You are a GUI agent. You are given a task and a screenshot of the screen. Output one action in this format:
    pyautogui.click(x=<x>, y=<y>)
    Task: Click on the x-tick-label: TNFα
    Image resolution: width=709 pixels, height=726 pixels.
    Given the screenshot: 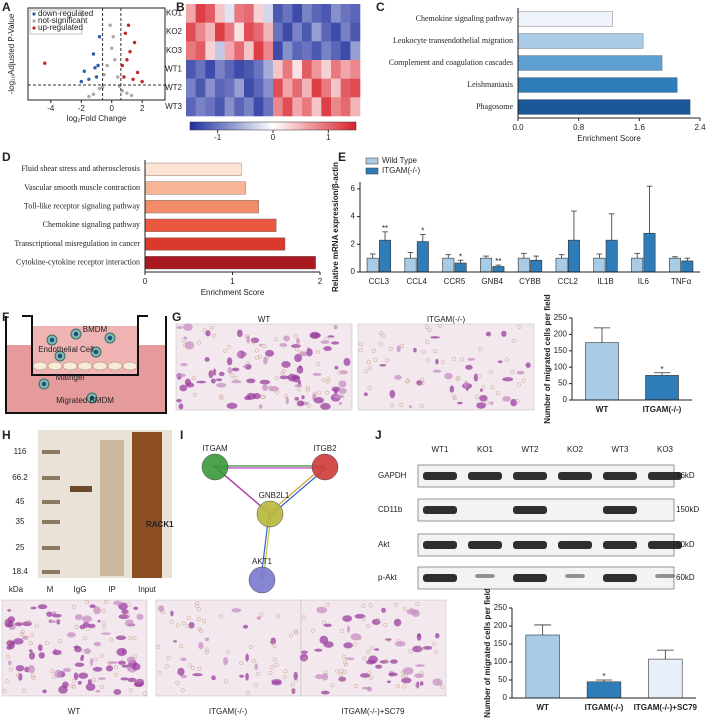 What is the action you would take?
    pyautogui.click(x=681, y=281)
    